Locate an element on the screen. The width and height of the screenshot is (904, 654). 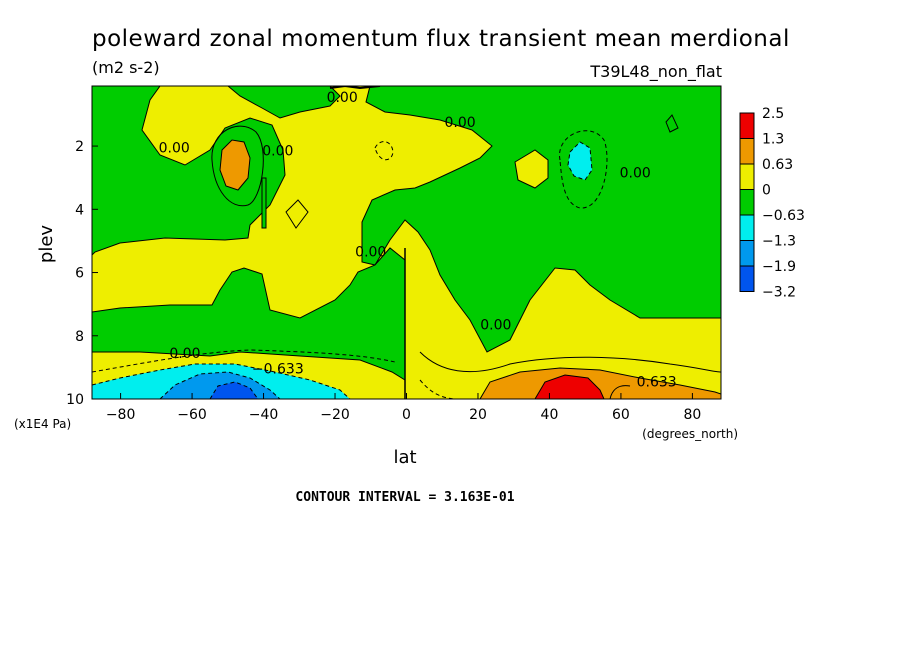
colorbar-level-label: 0 is located at coordinates (766, 191).